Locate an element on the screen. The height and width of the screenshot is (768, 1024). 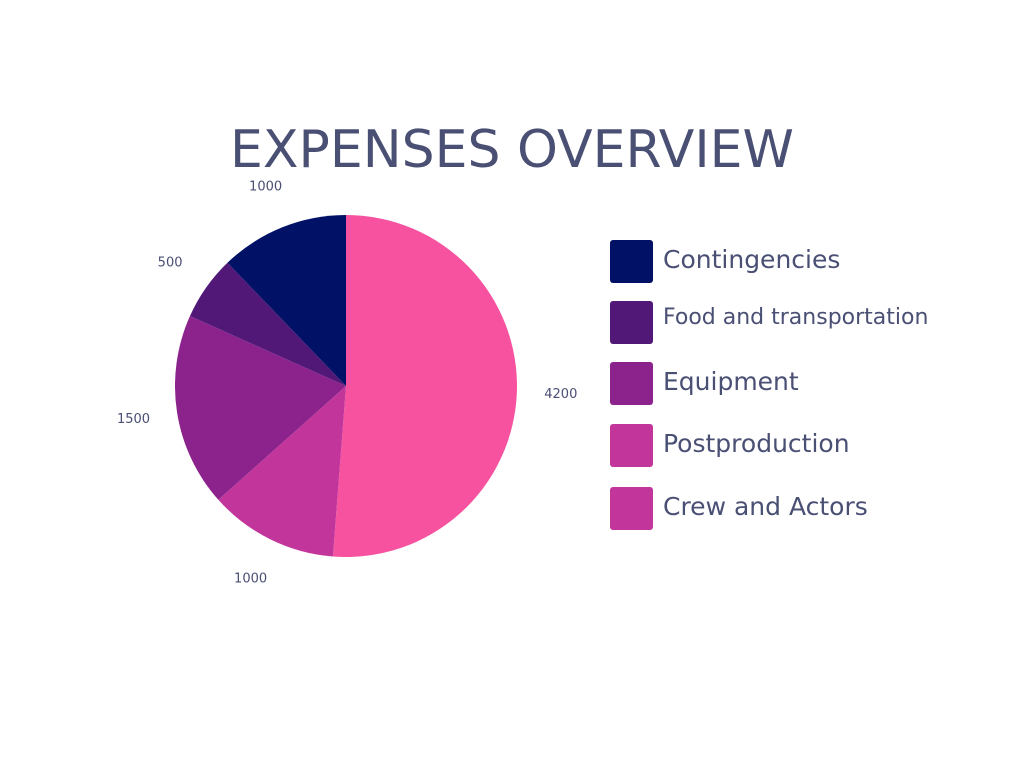
legend-label: Equipment is located at coordinates (731, 381).